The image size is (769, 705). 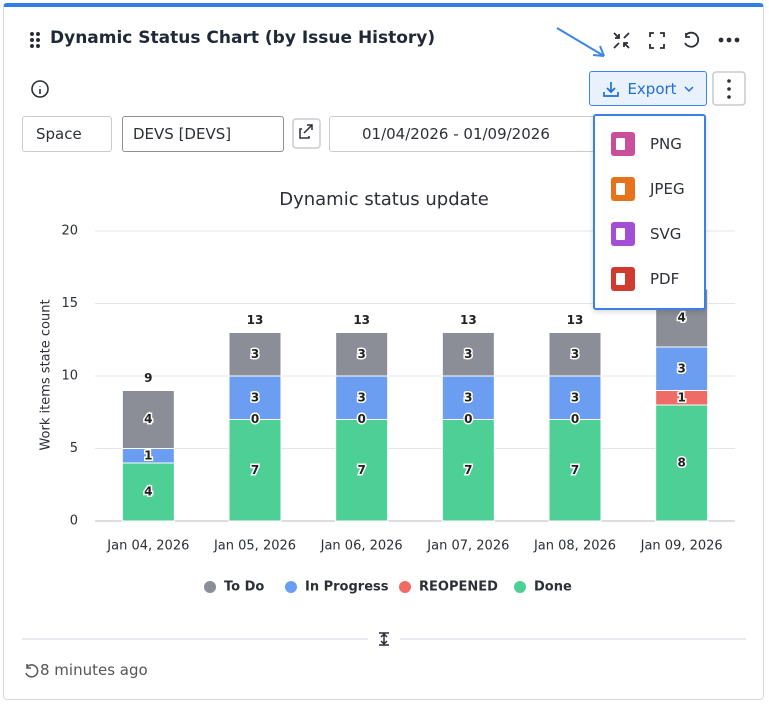 What do you see at coordinates (651, 89) in the screenshot?
I see `export-label: Export` at bounding box center [651, 89].